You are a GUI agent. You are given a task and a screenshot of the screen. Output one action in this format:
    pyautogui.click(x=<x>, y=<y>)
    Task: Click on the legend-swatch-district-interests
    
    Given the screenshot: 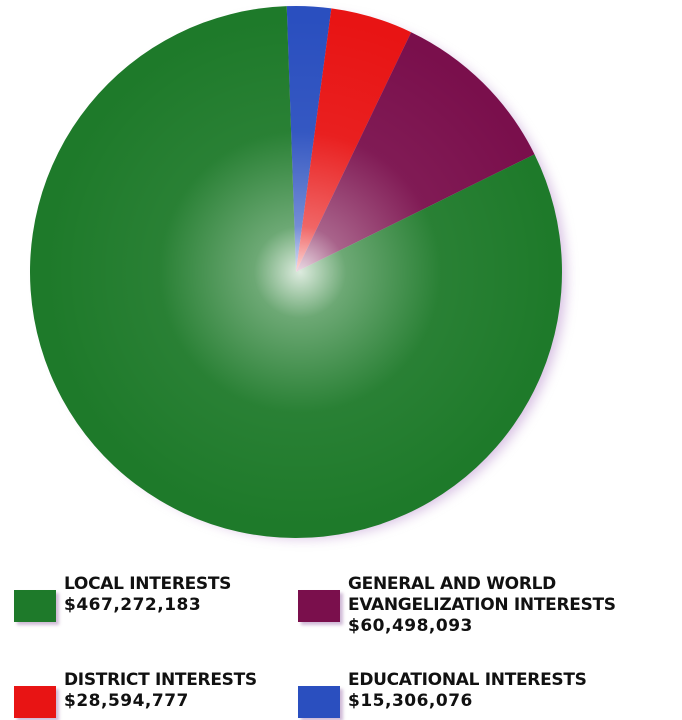 What is the action you would take?
    pyautogui.click(x=35, y=702)
    